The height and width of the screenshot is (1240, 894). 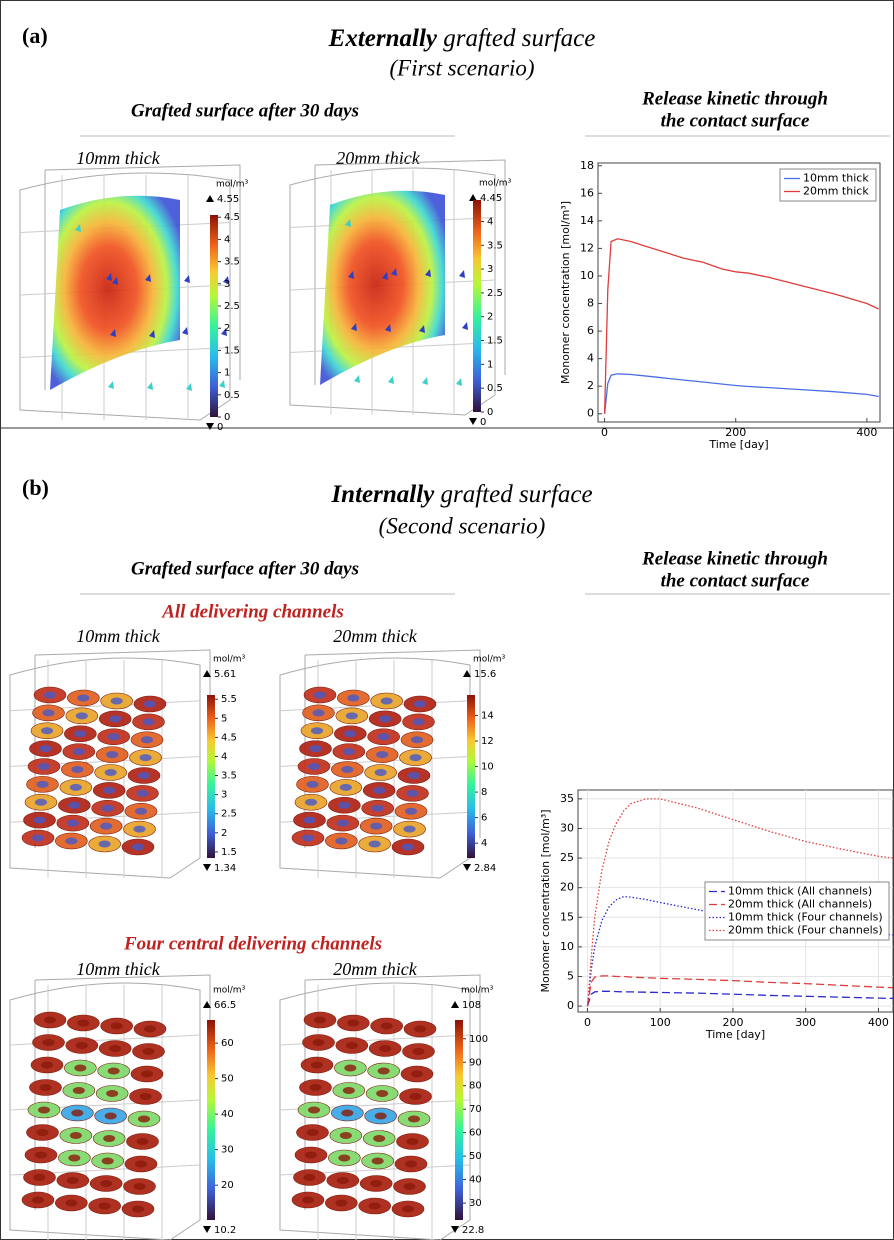 What do you see at coordinates (487, 715) in the screenshot?
I see `colorbar-tick-label: 14` at bounding box center [487, 715].